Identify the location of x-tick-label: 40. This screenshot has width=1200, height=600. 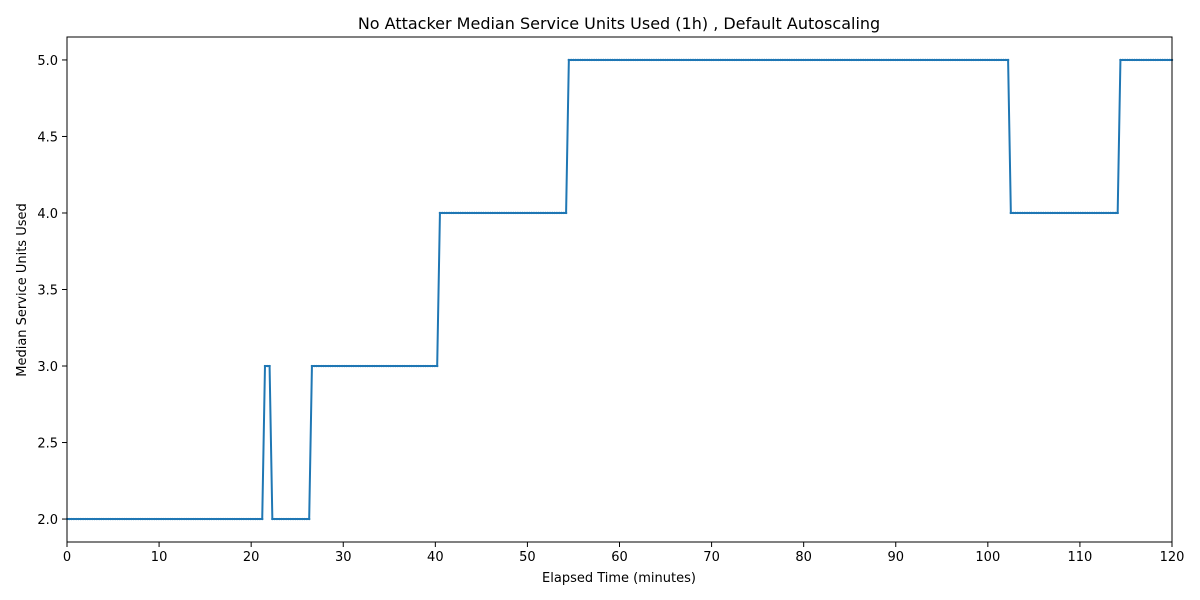
(435, 557).